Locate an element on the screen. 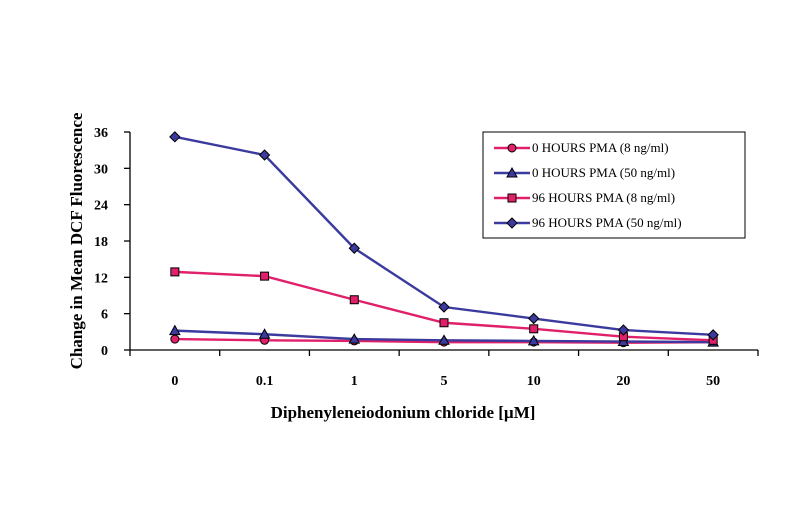  legend-label: 96 HOURS PMA (50 ng/ml) is located at coordinates (607, 222).